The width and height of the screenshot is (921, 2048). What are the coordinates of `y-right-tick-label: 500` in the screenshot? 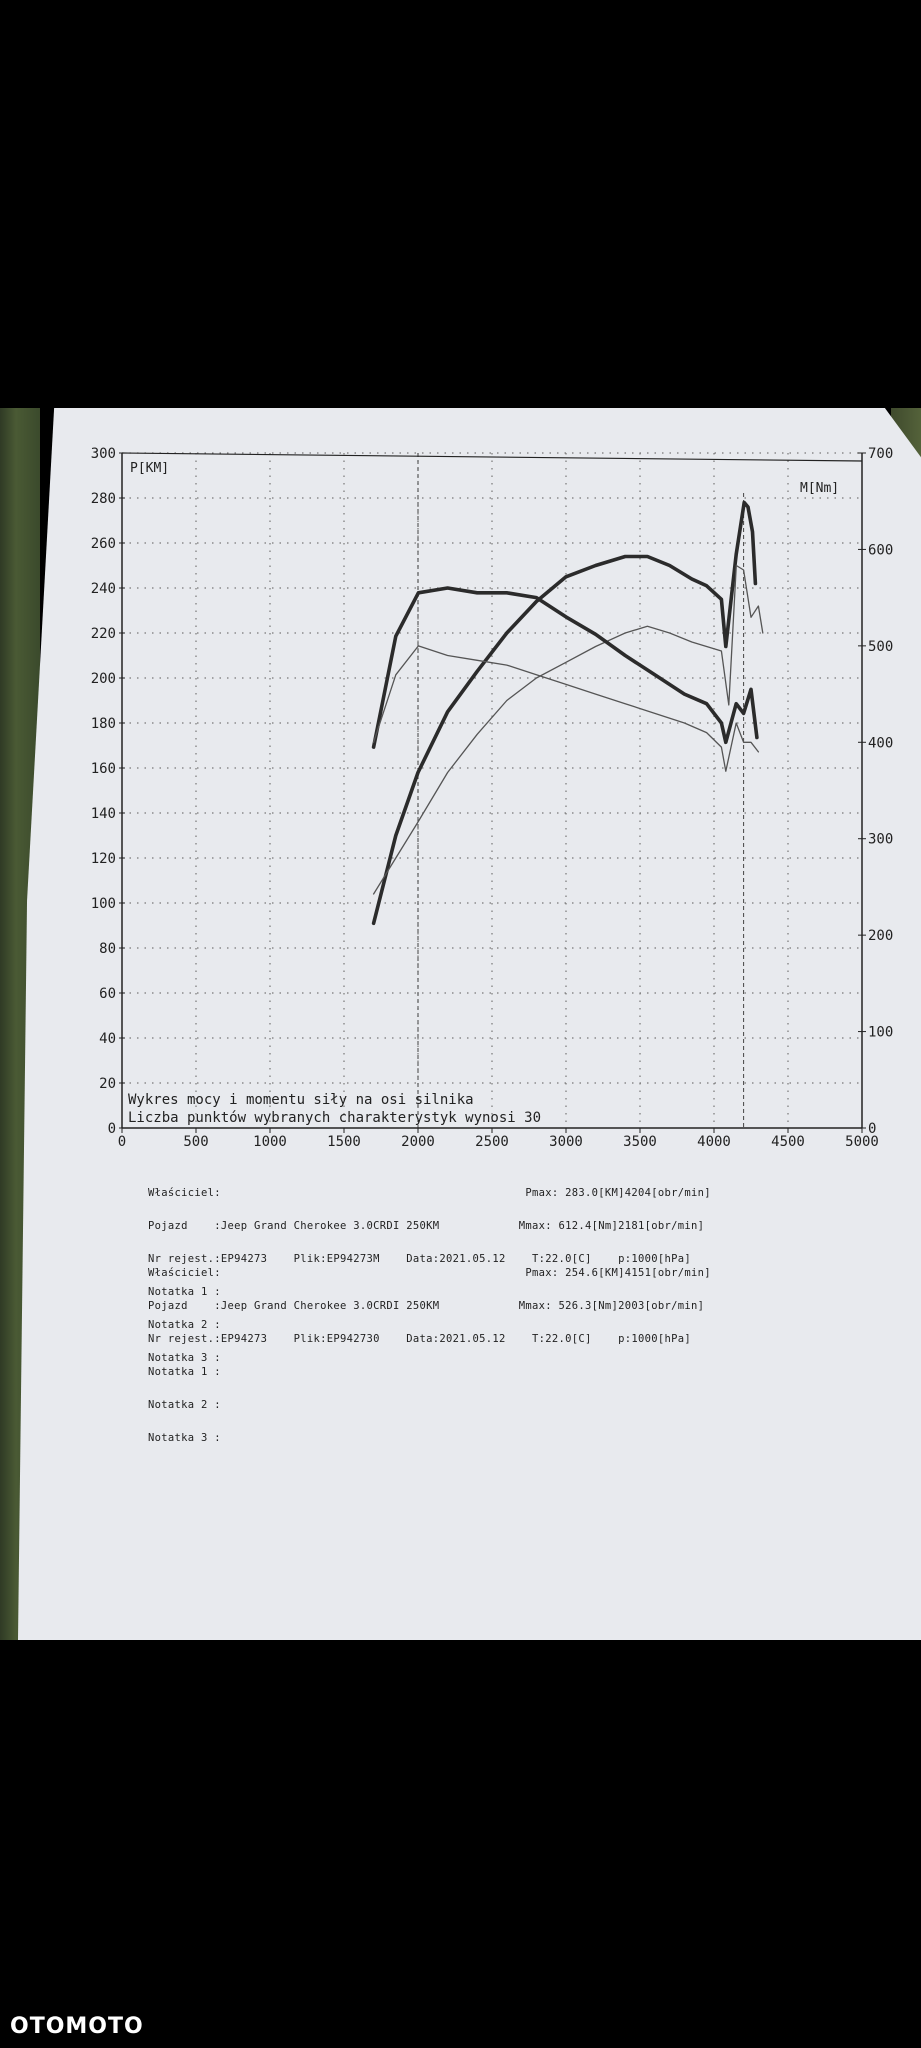 It's located at (880, 647).